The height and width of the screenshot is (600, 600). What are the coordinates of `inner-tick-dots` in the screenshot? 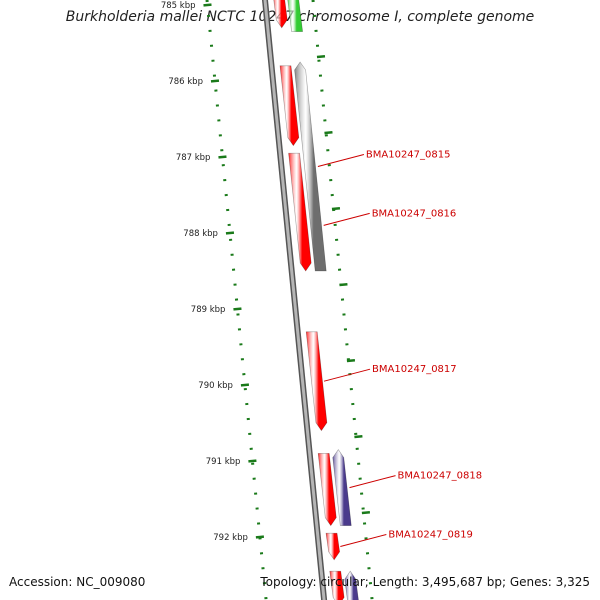 It's located at (236, 300).